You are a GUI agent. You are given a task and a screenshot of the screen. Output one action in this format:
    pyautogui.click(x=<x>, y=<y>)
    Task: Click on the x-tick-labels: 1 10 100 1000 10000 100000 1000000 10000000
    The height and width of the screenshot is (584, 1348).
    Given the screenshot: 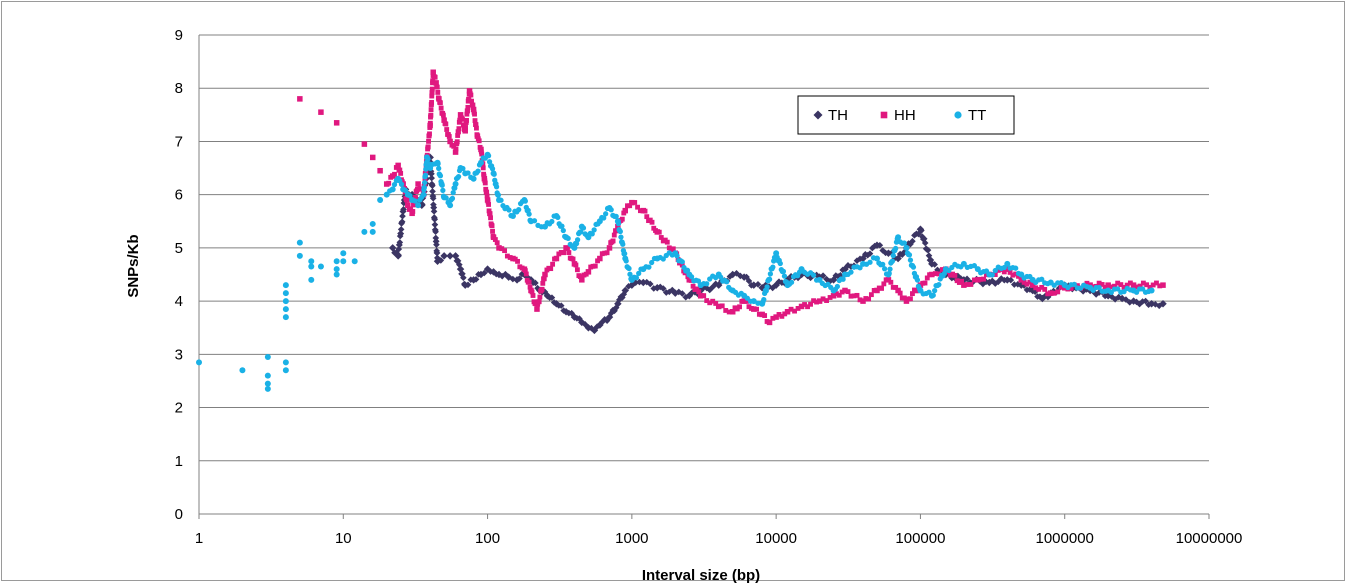 What is the action you would take?
    pyautogui.click(x=719, y=538)
    